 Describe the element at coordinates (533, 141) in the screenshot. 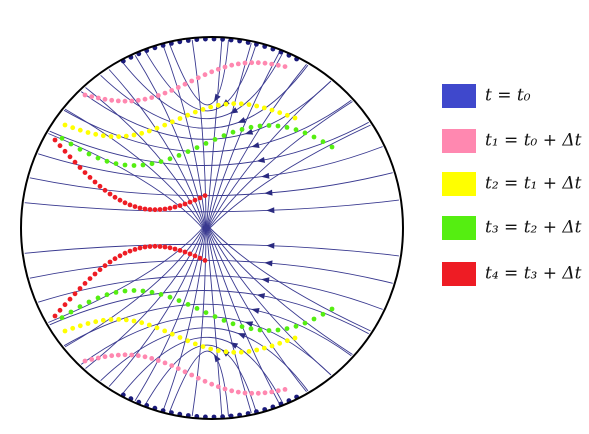

I see `legend-label: t₁ = t₀ + Δt` at that location.